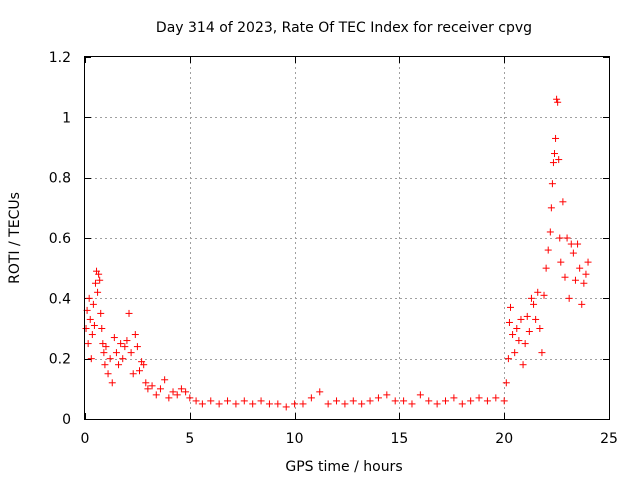 The height and width of the screenshot is (480, 640). Describe the element at coordinates (349, 439) in the screenshot. I see `x-tick-labels: 0 5 10 15 20 25` at that location.